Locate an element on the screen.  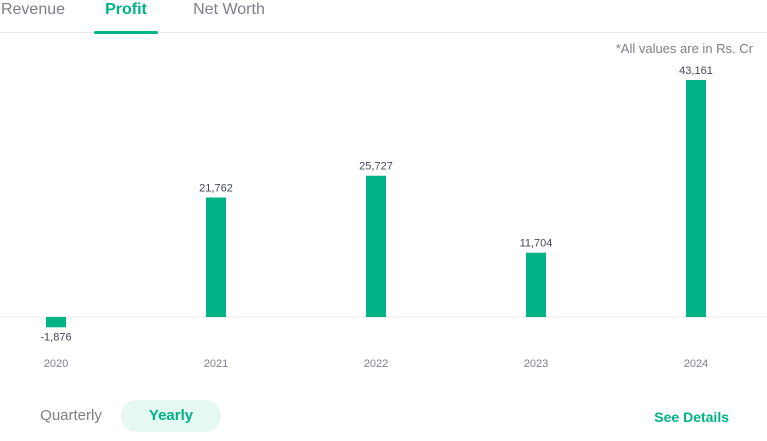
units-note: *All values are in Rs. Cr is located at coordinates (684, 48).